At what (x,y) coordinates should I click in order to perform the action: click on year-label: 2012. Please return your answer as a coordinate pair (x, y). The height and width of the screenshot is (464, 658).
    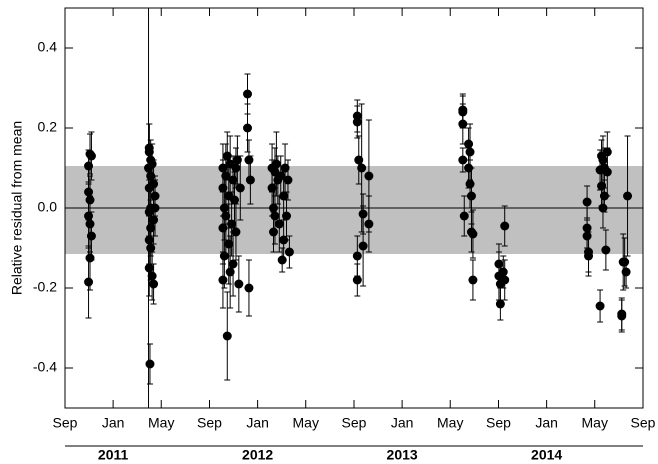
    Looking at the image, I should click on (257, 455).